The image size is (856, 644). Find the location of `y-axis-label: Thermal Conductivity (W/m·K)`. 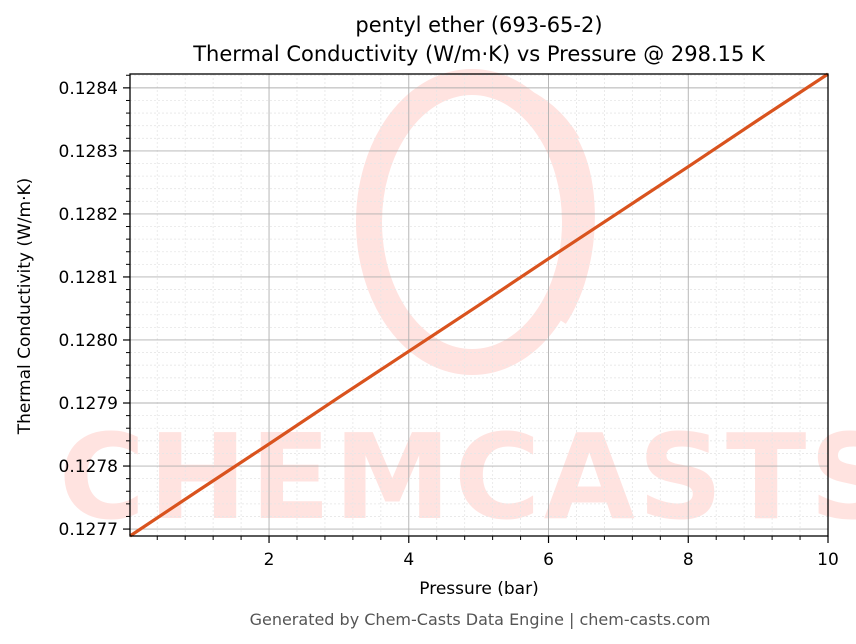

y-axis-label: Thermal Conductivity (W/m·K) is located at coordinates (25, 307).